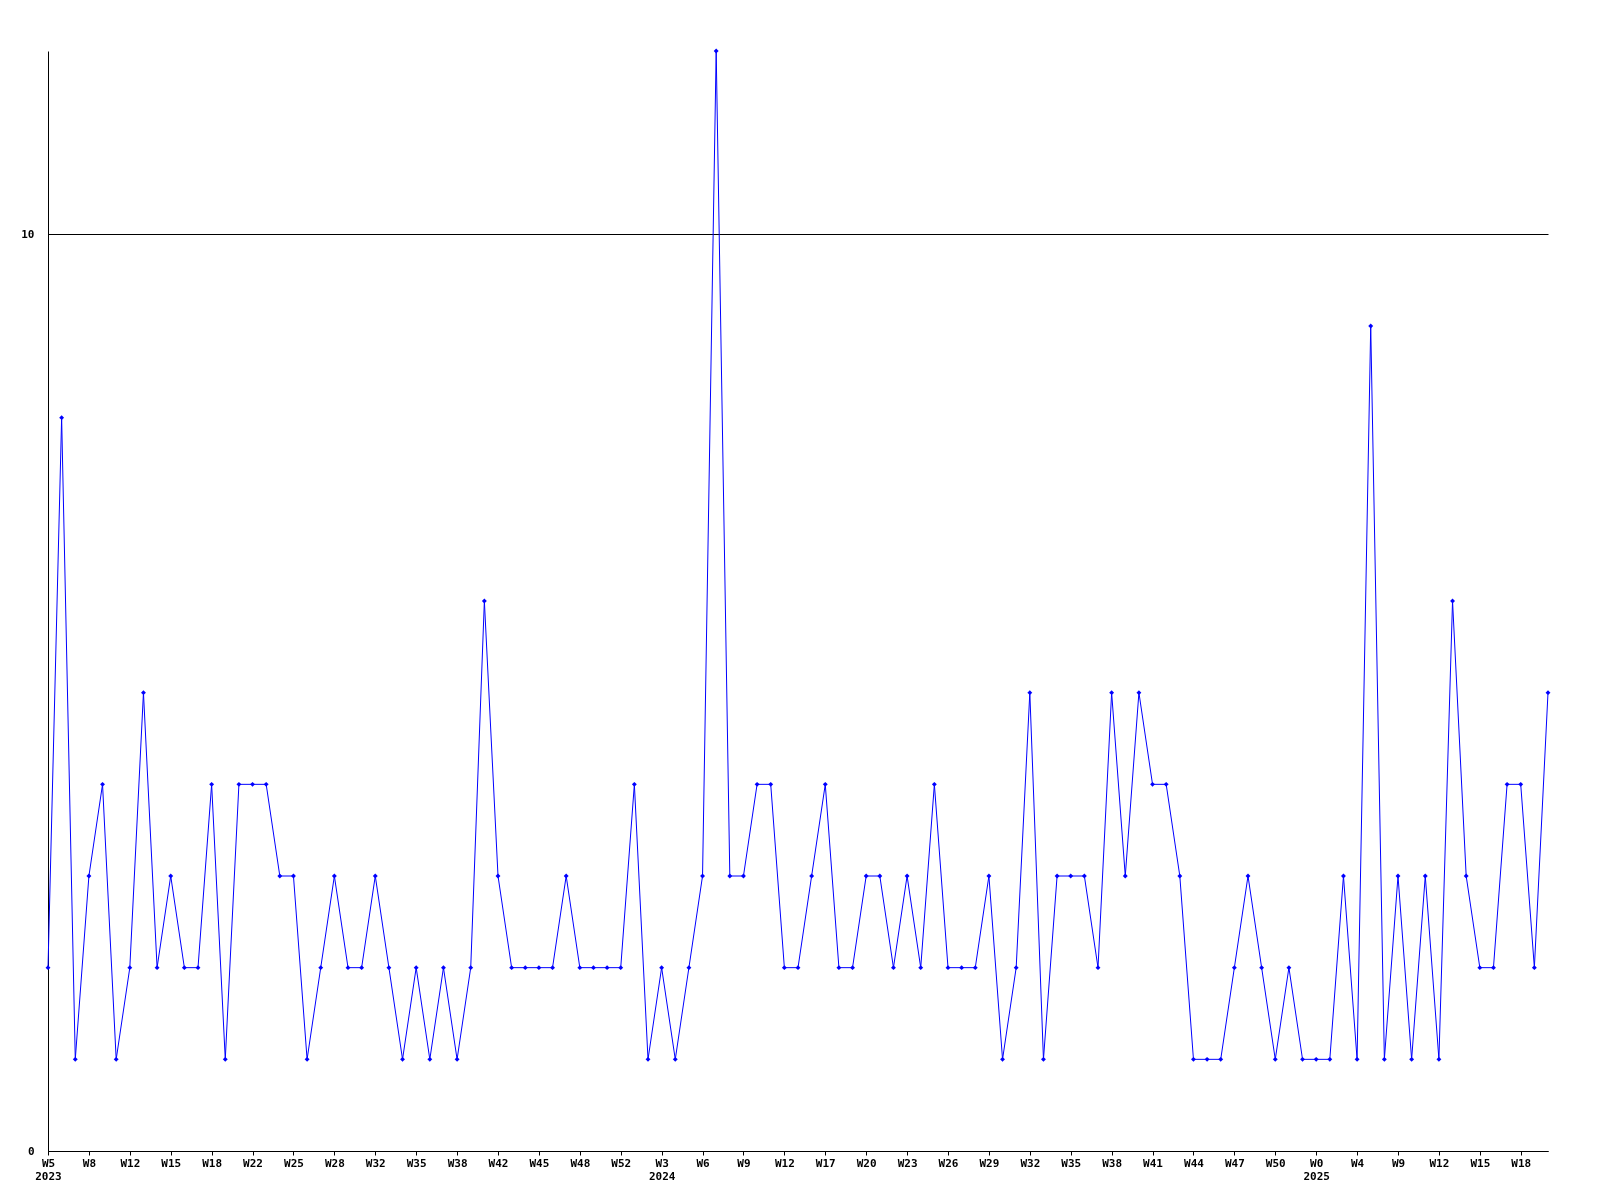 Image resolution: width=1600 pixels, height=1200 pixels. Describe the element at coordinates (866, 1163) in the screenshot. I see `x-tick-label: W20` at that location.